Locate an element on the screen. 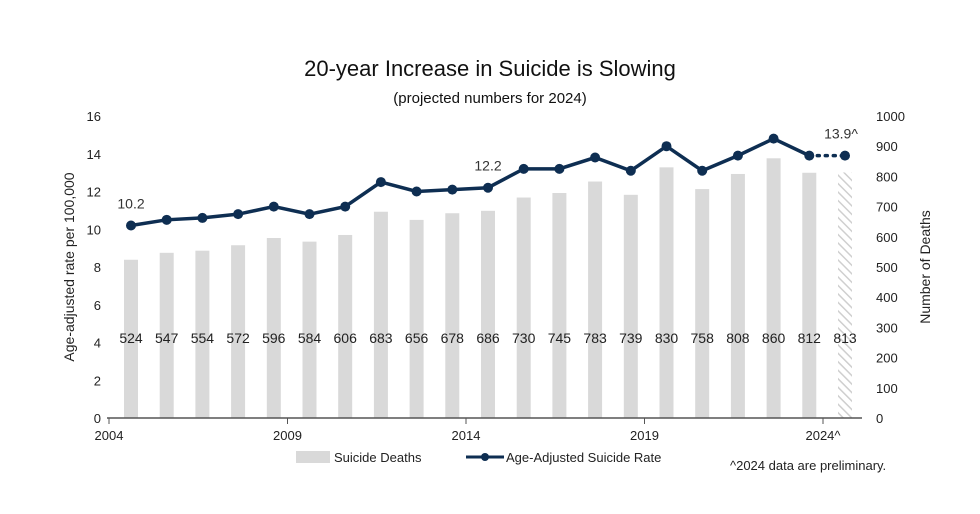 The height and width of the screenshot is (514, 980). rate-label-2004: 10.2 is located at coordinates (130, 203).